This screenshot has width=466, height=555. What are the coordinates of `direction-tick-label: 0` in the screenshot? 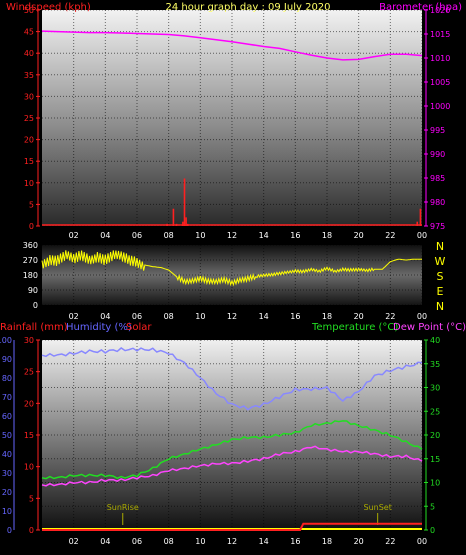 It's located at (35, 305).